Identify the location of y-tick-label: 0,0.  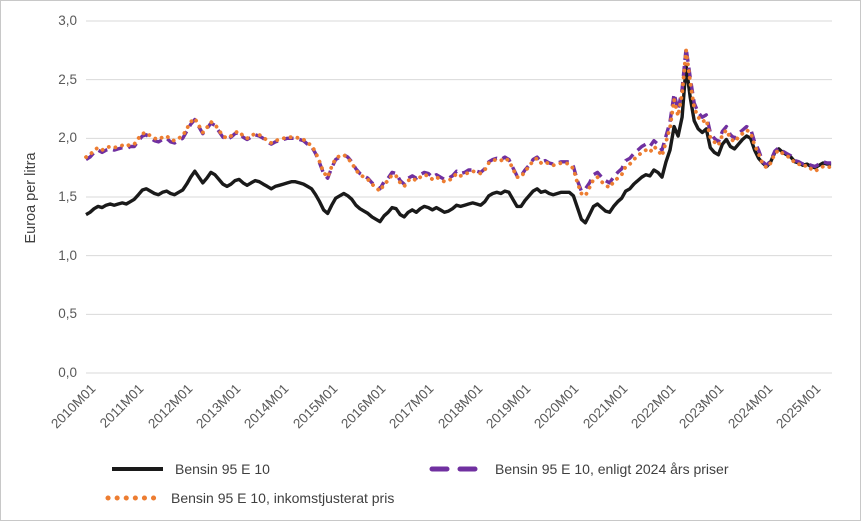
(67, 372).